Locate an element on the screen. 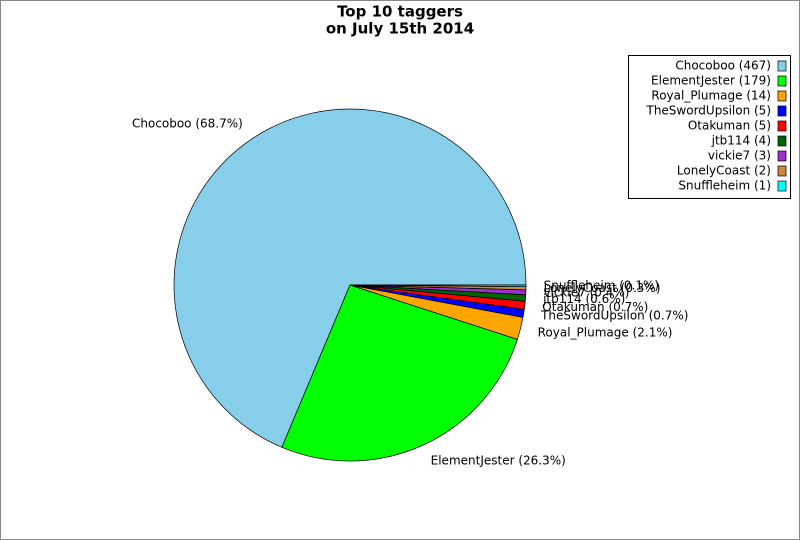 This screenshot has width=800, height=540. legend-label: Otakuman (5) is located at coordinates (729, 126).